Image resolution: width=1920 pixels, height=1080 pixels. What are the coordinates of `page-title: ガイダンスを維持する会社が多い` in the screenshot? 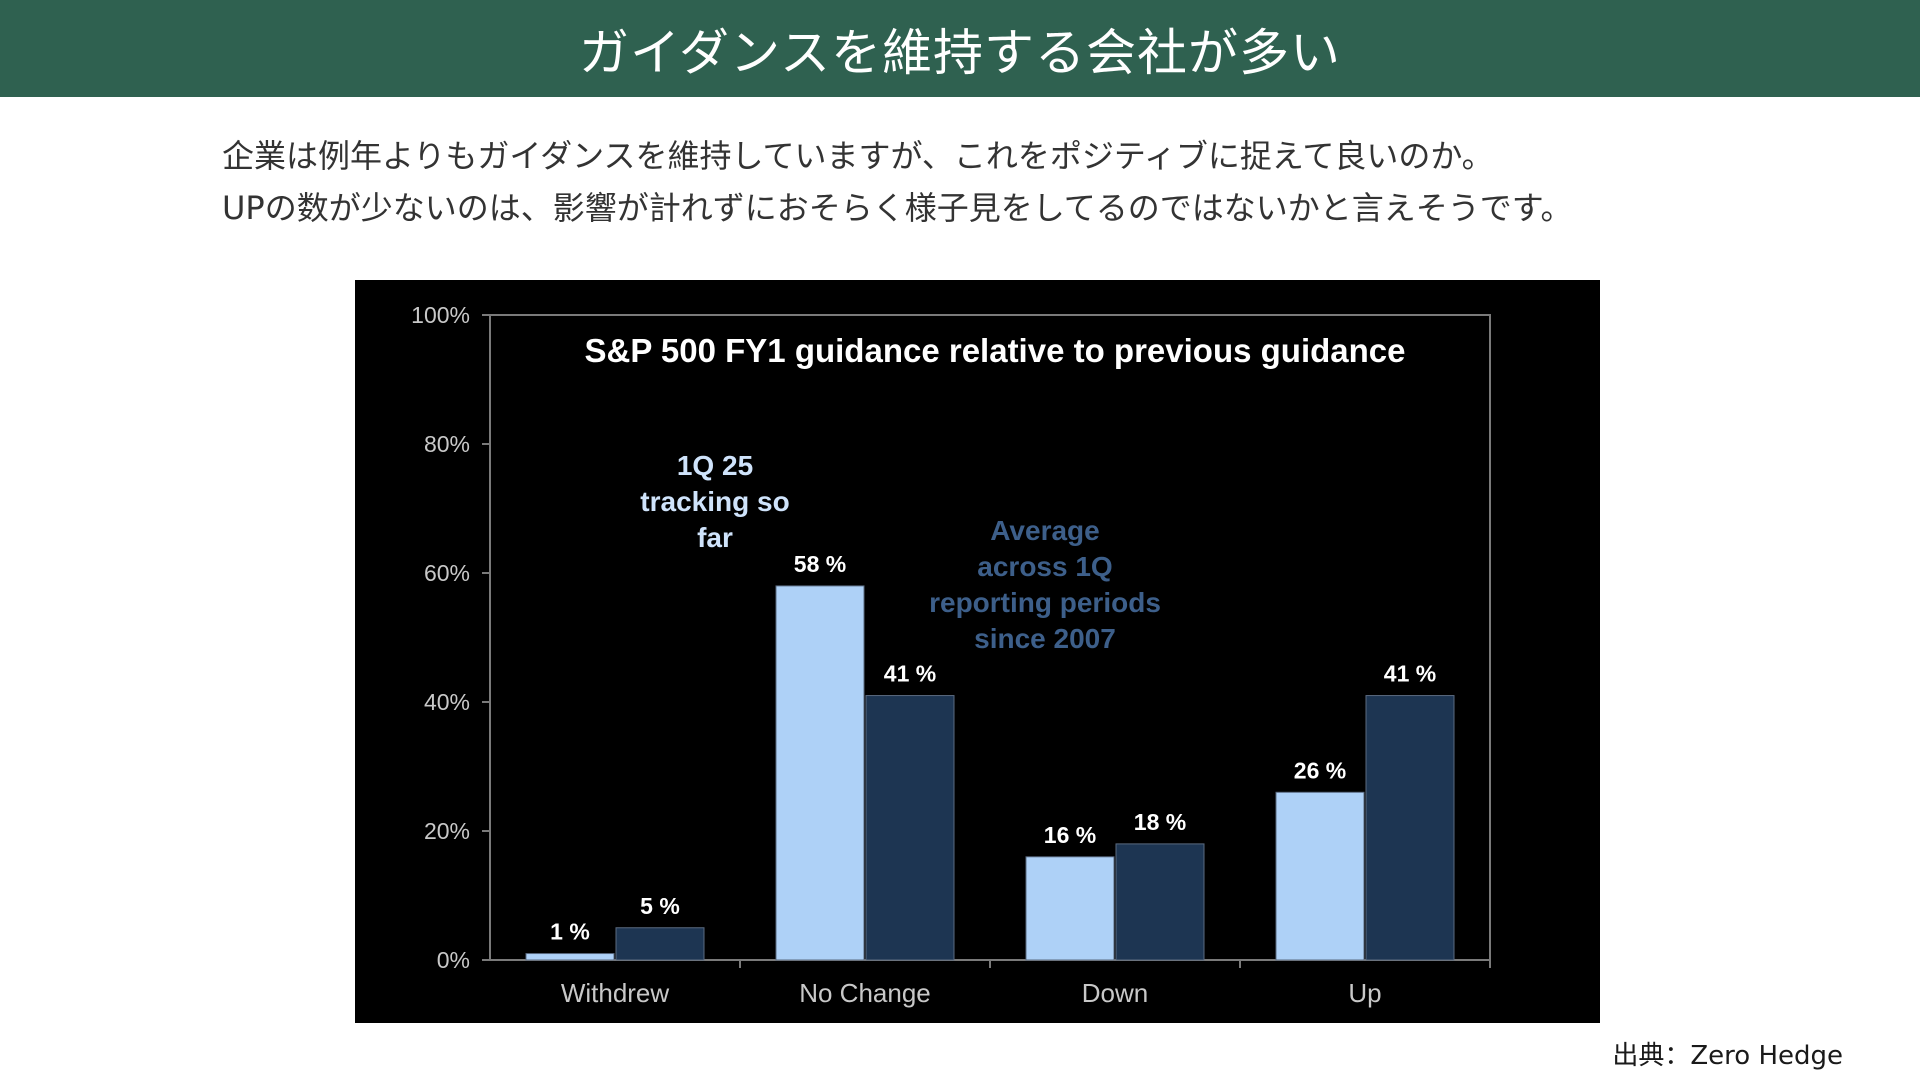 It's located at (960, 52).